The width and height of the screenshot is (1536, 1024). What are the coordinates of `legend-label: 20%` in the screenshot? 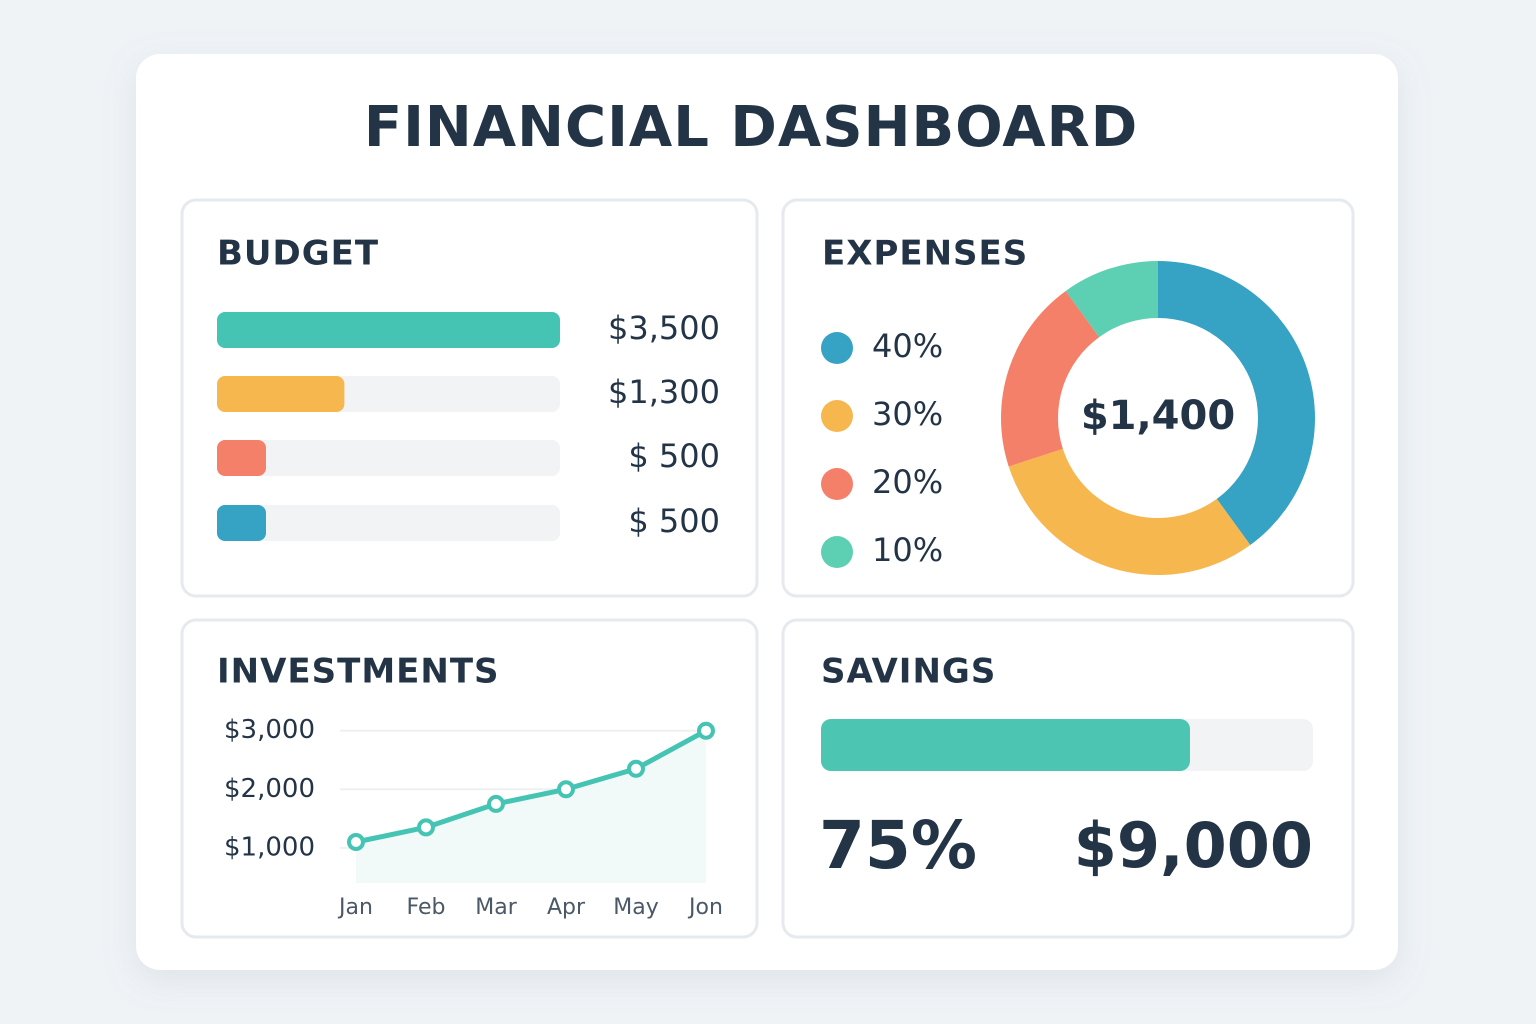 It's located at (907, 482).